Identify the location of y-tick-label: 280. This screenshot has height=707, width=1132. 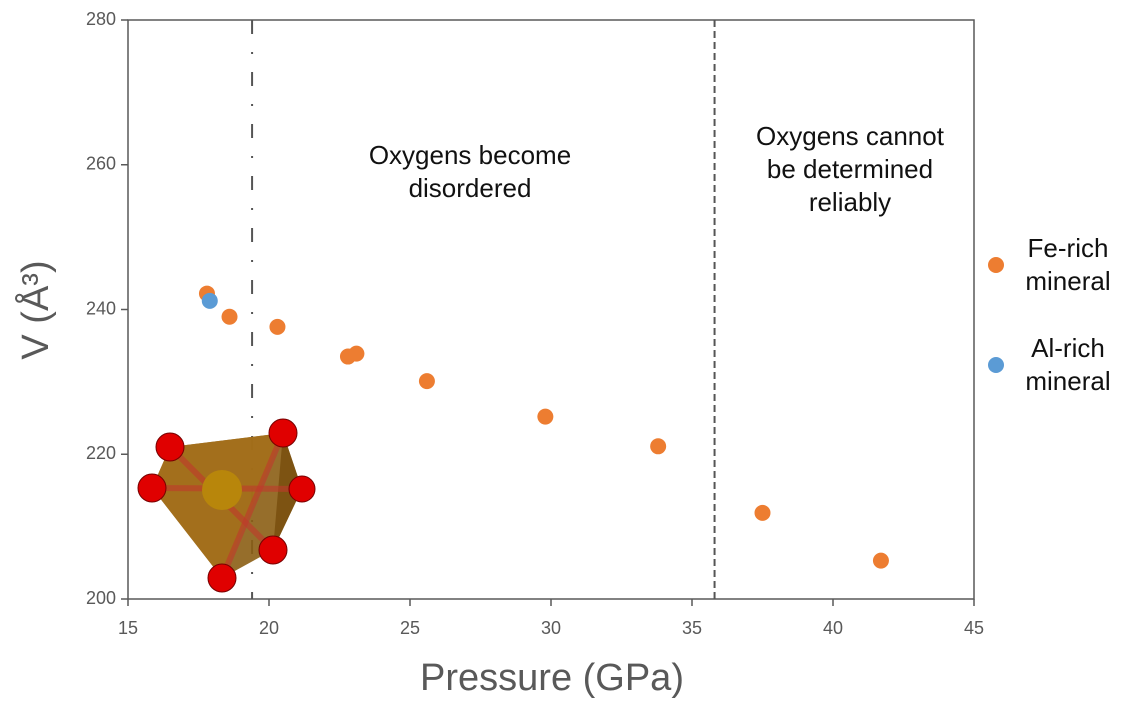
(101, 19).